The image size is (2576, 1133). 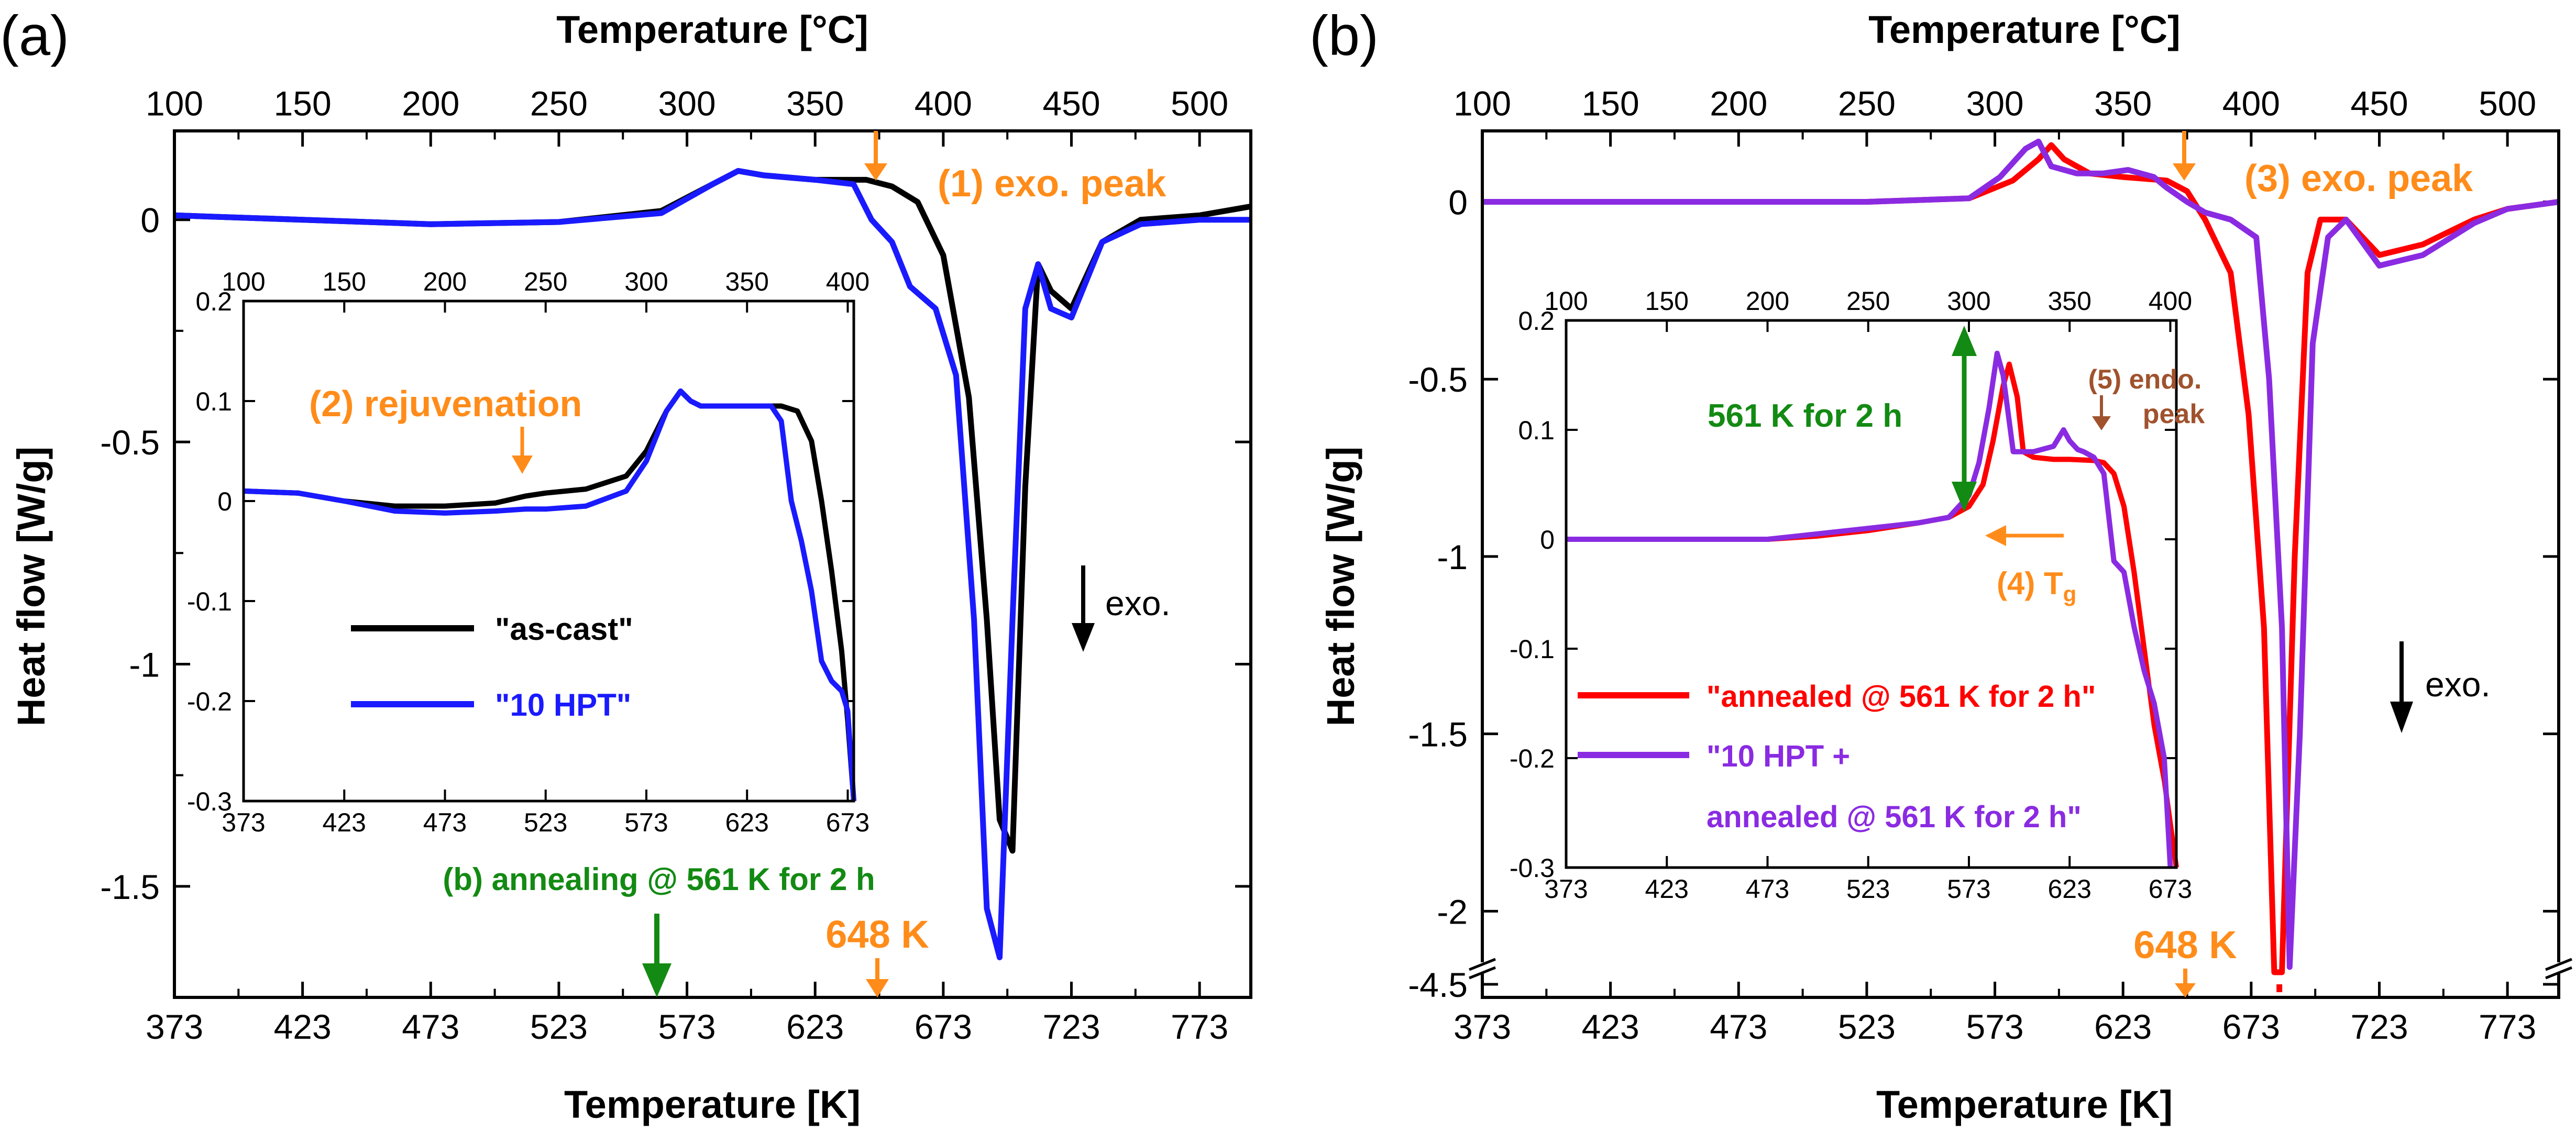 What do you see at coordinates (1968, 301) in the screenshot?
I see `panel-b-inset-x2-tick-label: 300` at bounding box center [1968, 301].